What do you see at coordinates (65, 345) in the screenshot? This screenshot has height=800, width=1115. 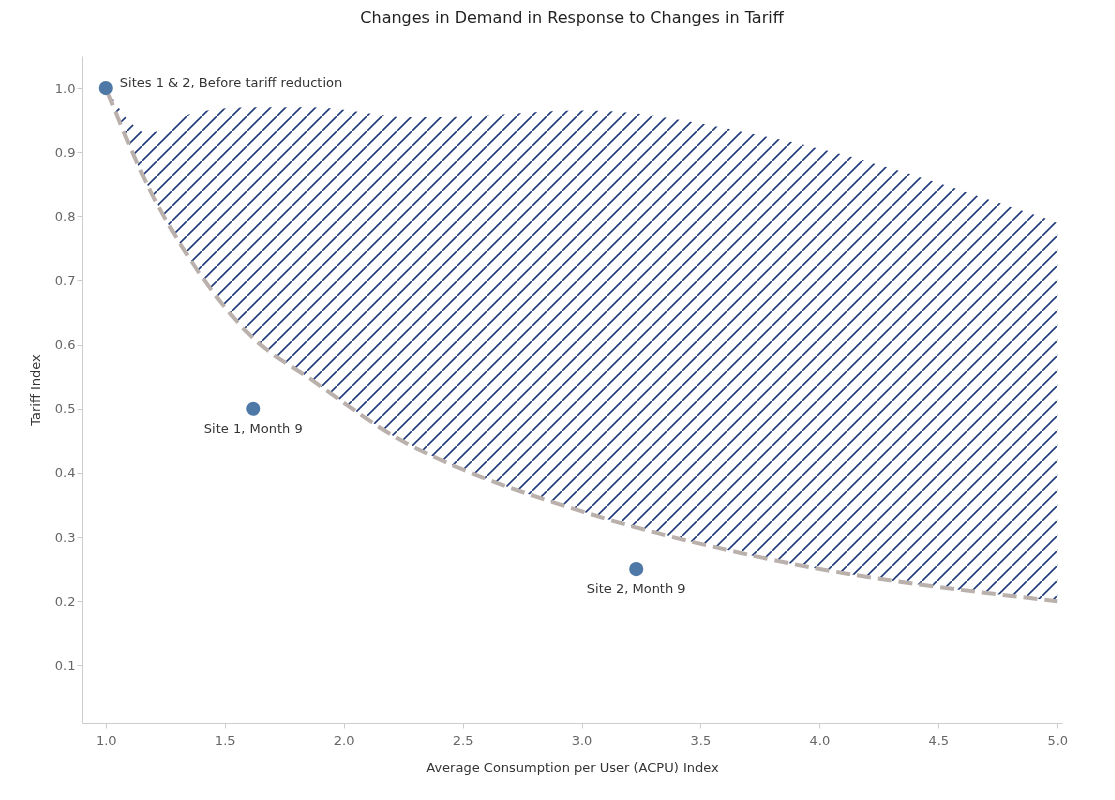 I see `y-tick-label: 0.6` at bounding box center [65, 345].